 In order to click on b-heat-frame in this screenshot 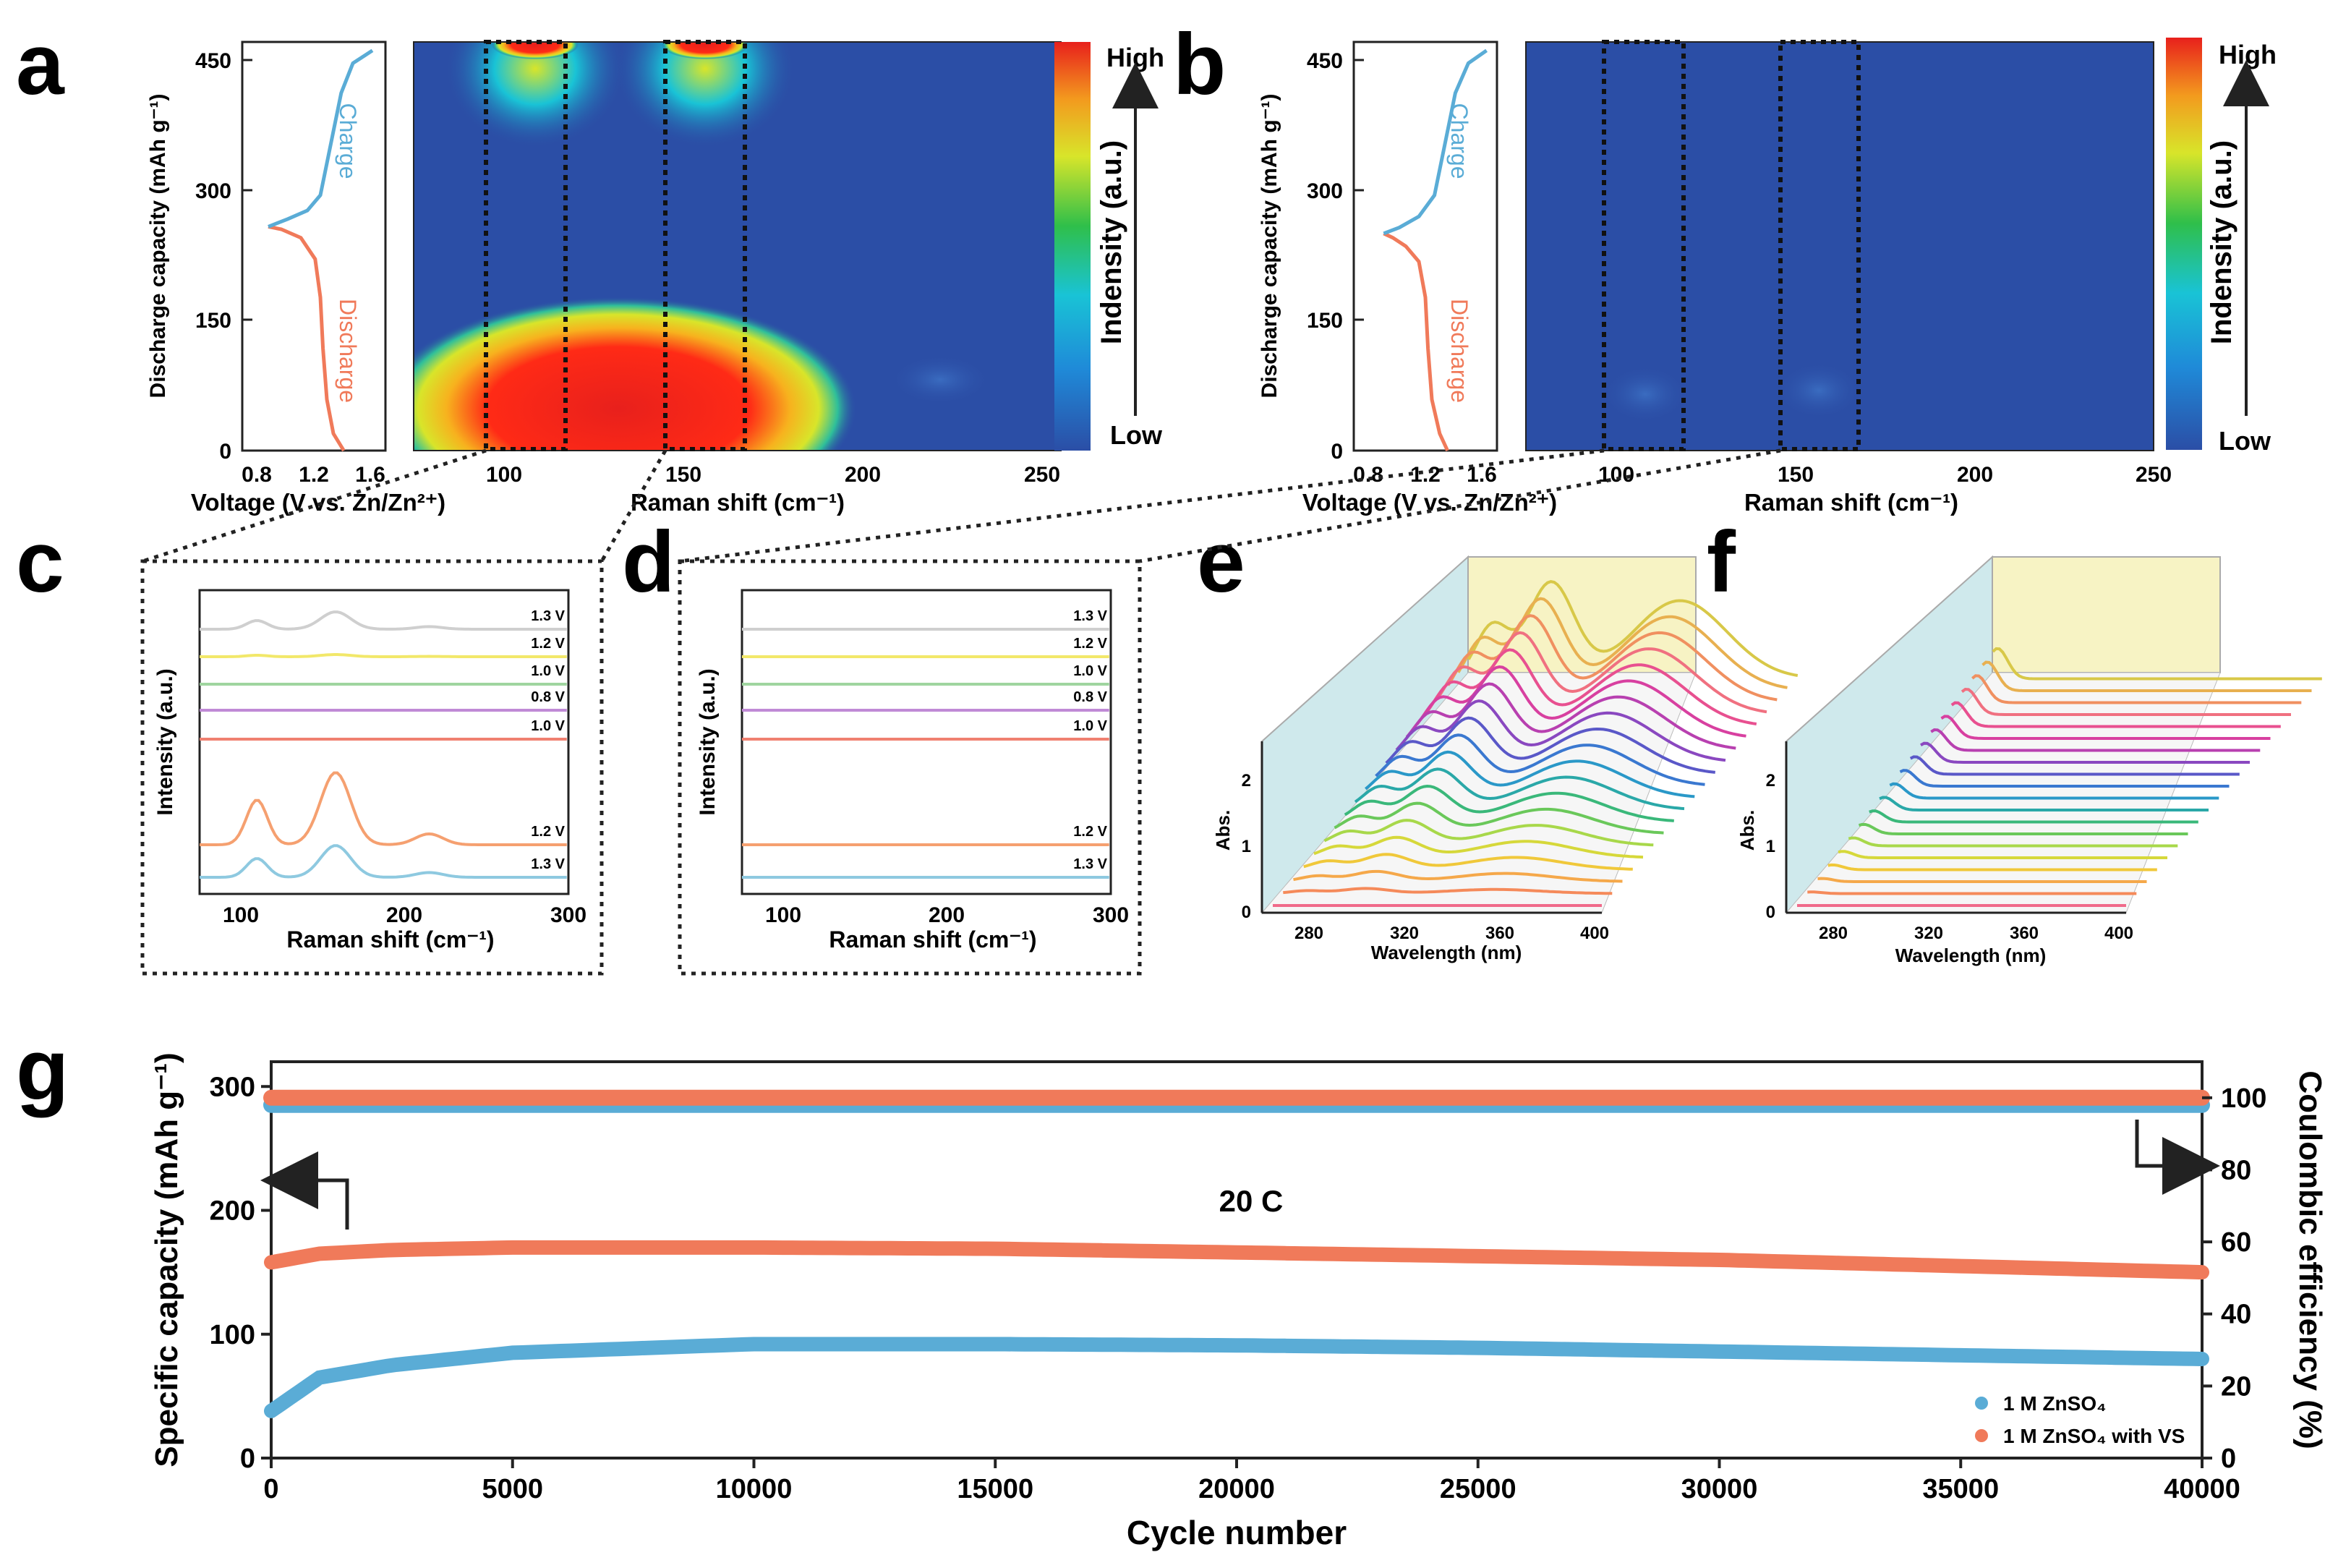, I will do `click(1839, 246)`.